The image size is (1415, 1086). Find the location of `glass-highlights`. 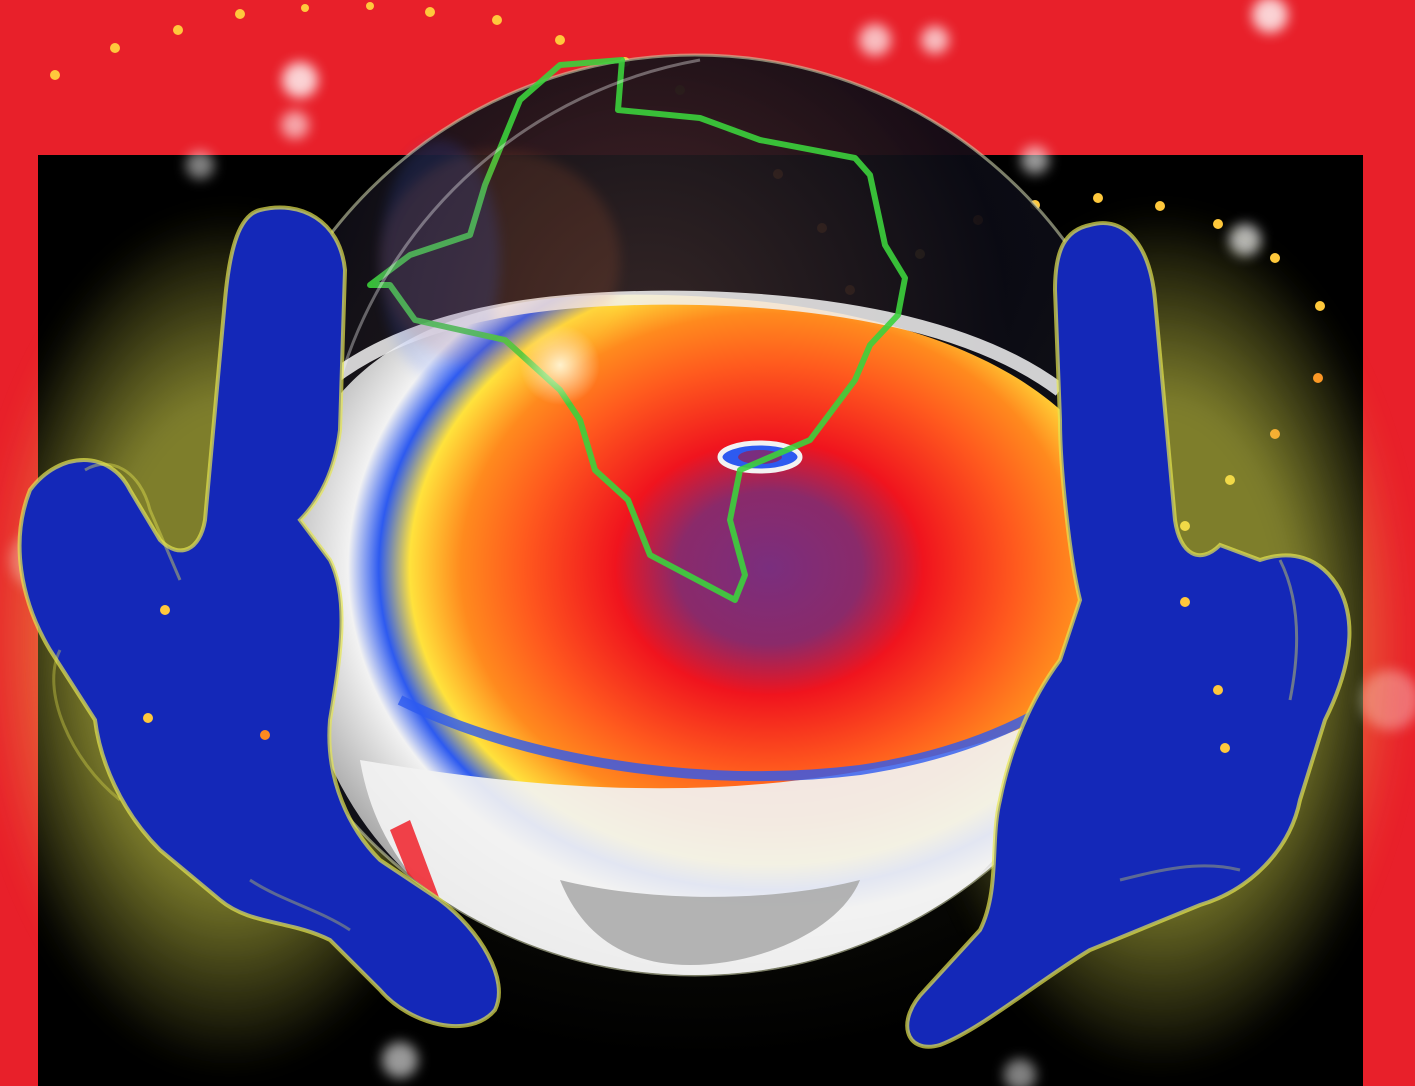

glass-highlights is located at coordinates (519, 231).